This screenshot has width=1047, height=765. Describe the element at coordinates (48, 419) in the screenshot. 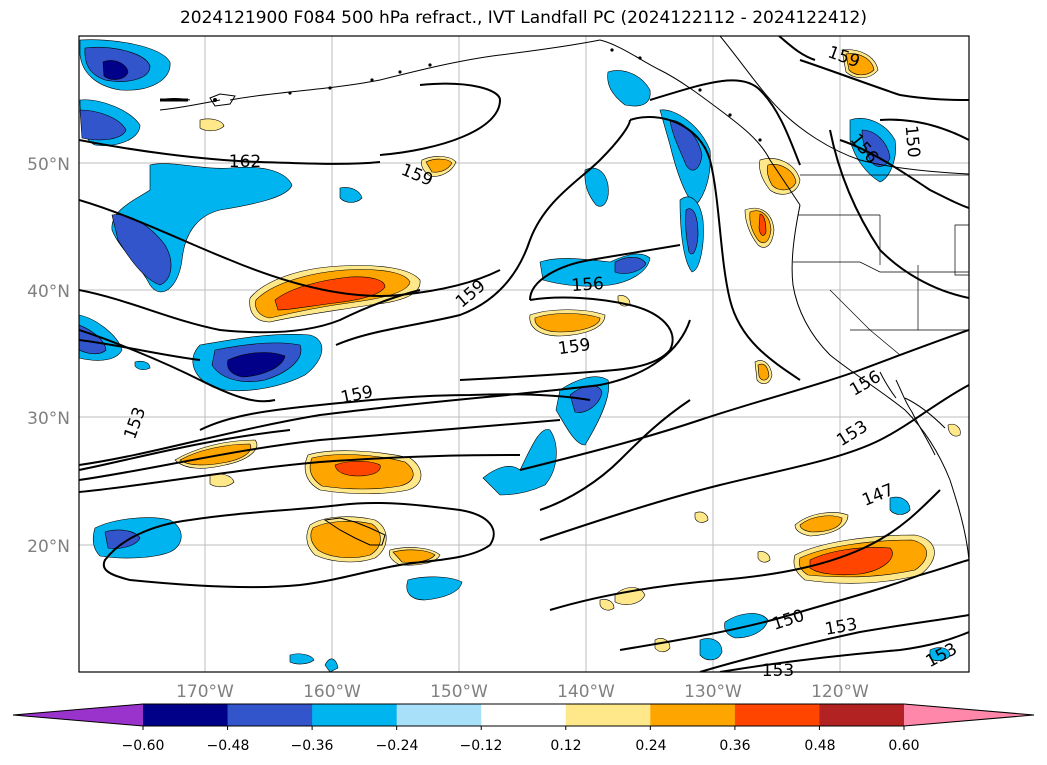

I see `lat-label: 30°N` at that location.